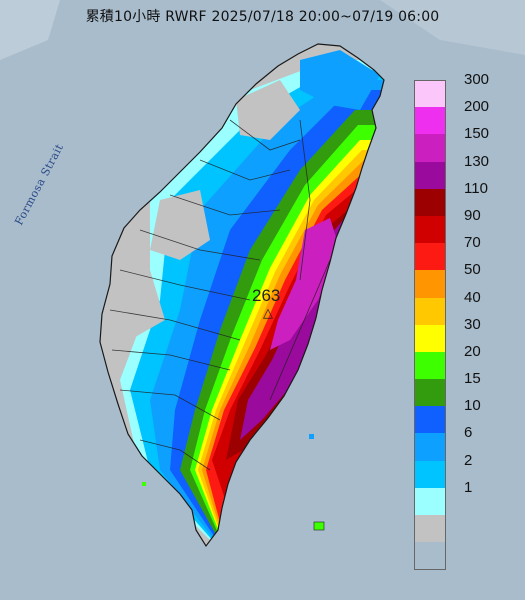 Image resolution: width=525 pixels, height=600 pixels. I want to click on peak-marker-icon: △, so click(268, 313).